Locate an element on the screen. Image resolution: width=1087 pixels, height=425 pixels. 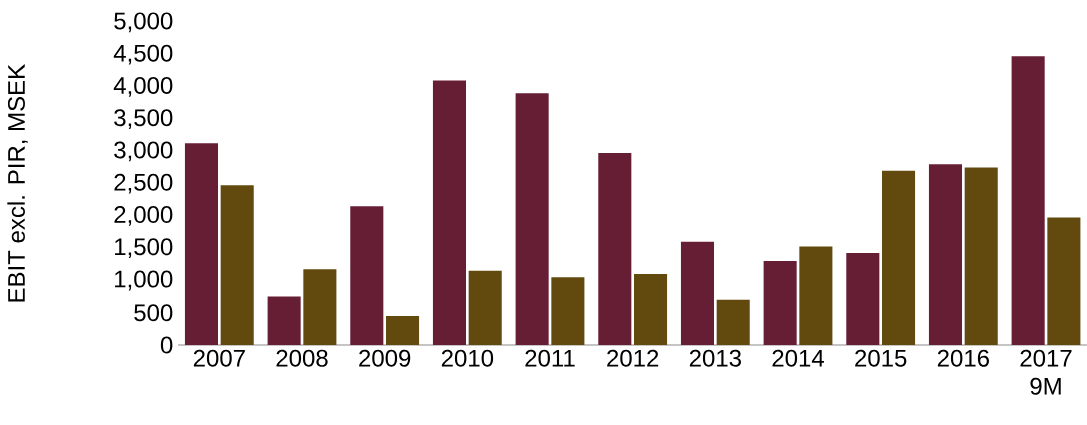
y-tick-label: 500 is located at coordinates (153, 313).